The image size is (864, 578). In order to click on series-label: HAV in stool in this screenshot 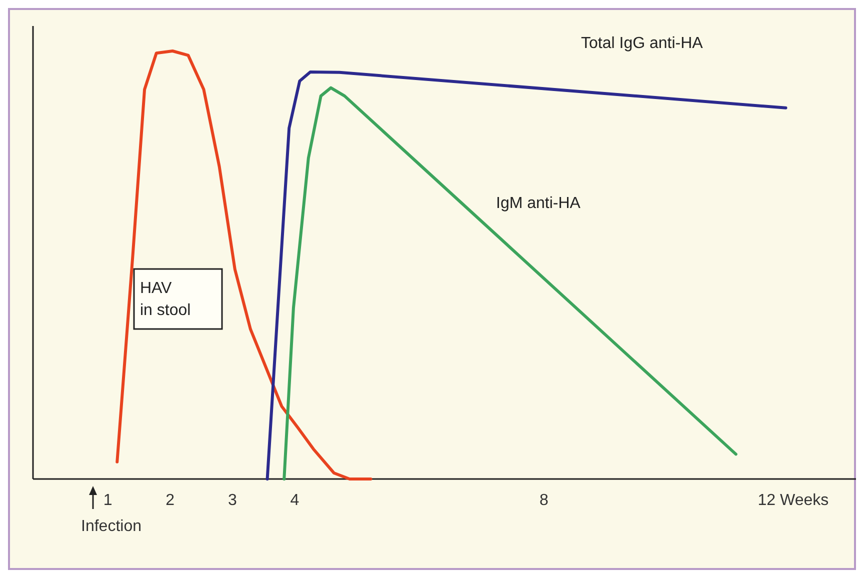, I will do `click(165, 299)`.